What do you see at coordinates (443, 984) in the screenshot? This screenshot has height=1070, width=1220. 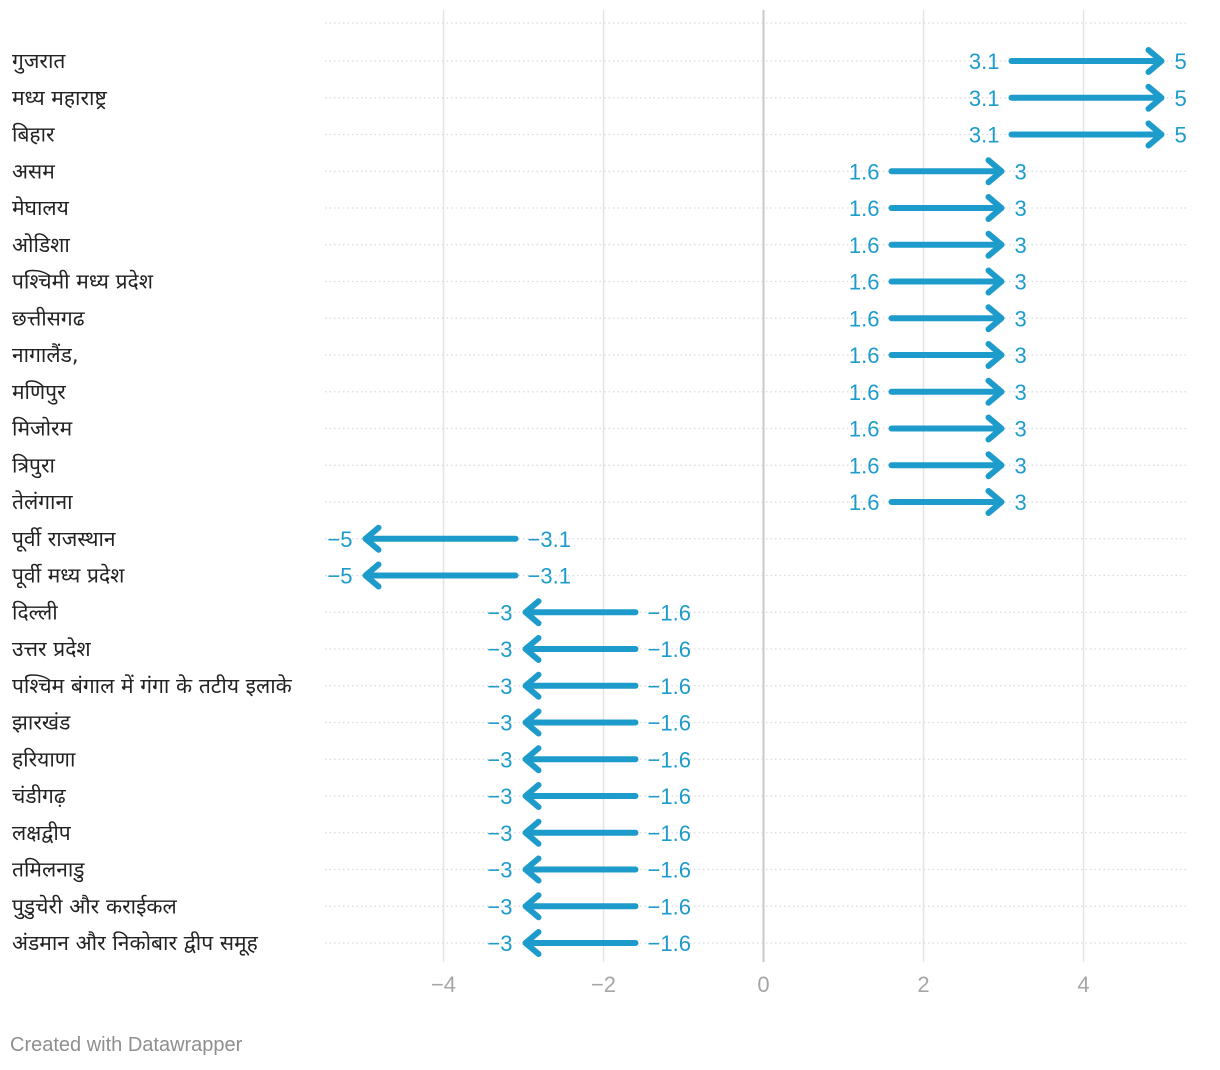 I see `x-tick-label: −4` at bounding box center [443, 984].